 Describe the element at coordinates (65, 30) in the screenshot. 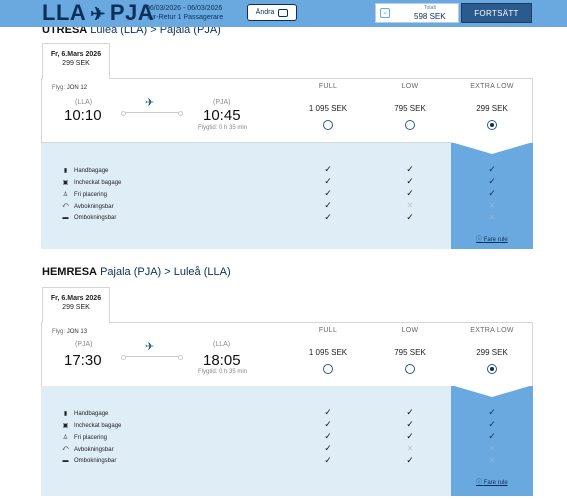

I see `outbound-label: UTRESA` at that location.